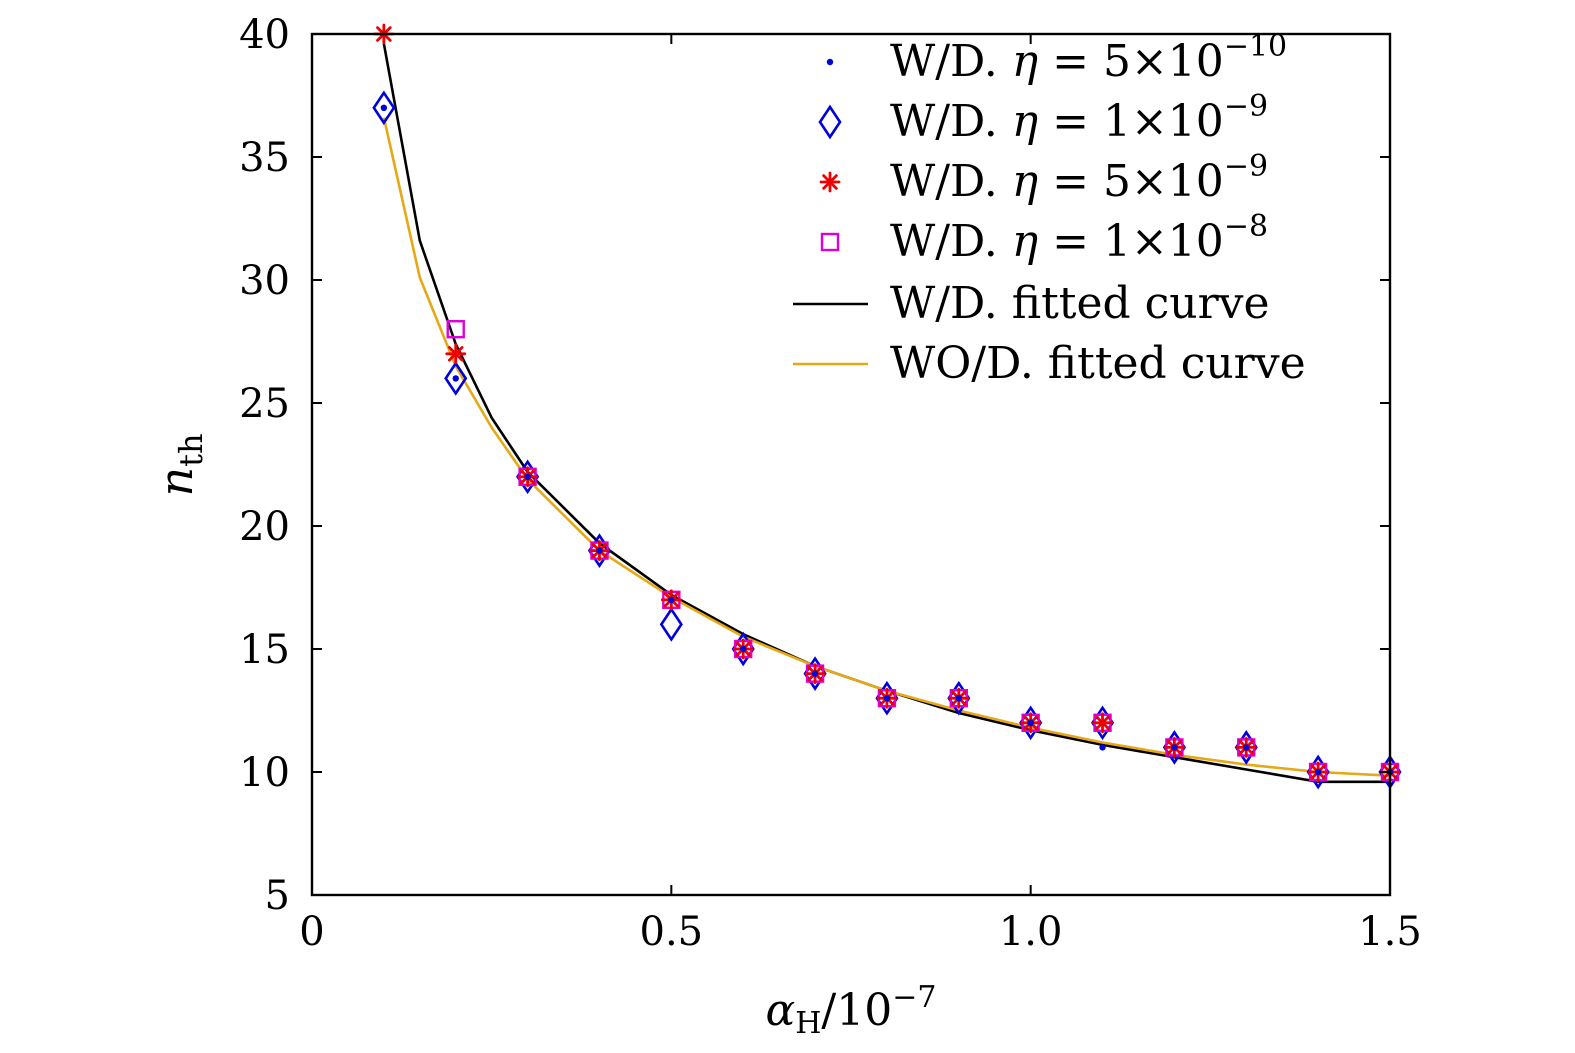  Describe the element at coordinates (672, 932) in the screenshot. I see `x-tick-label: 0.5` at that location.